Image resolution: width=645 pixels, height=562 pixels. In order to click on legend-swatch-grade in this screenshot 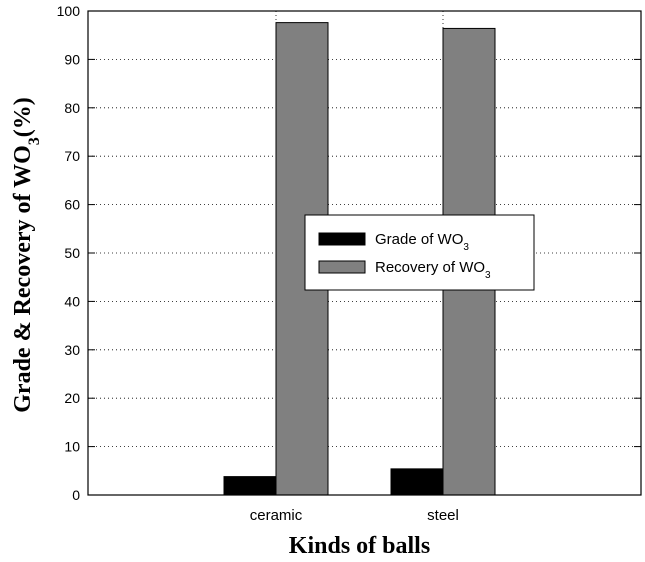, I will do `click(342, 239)`.